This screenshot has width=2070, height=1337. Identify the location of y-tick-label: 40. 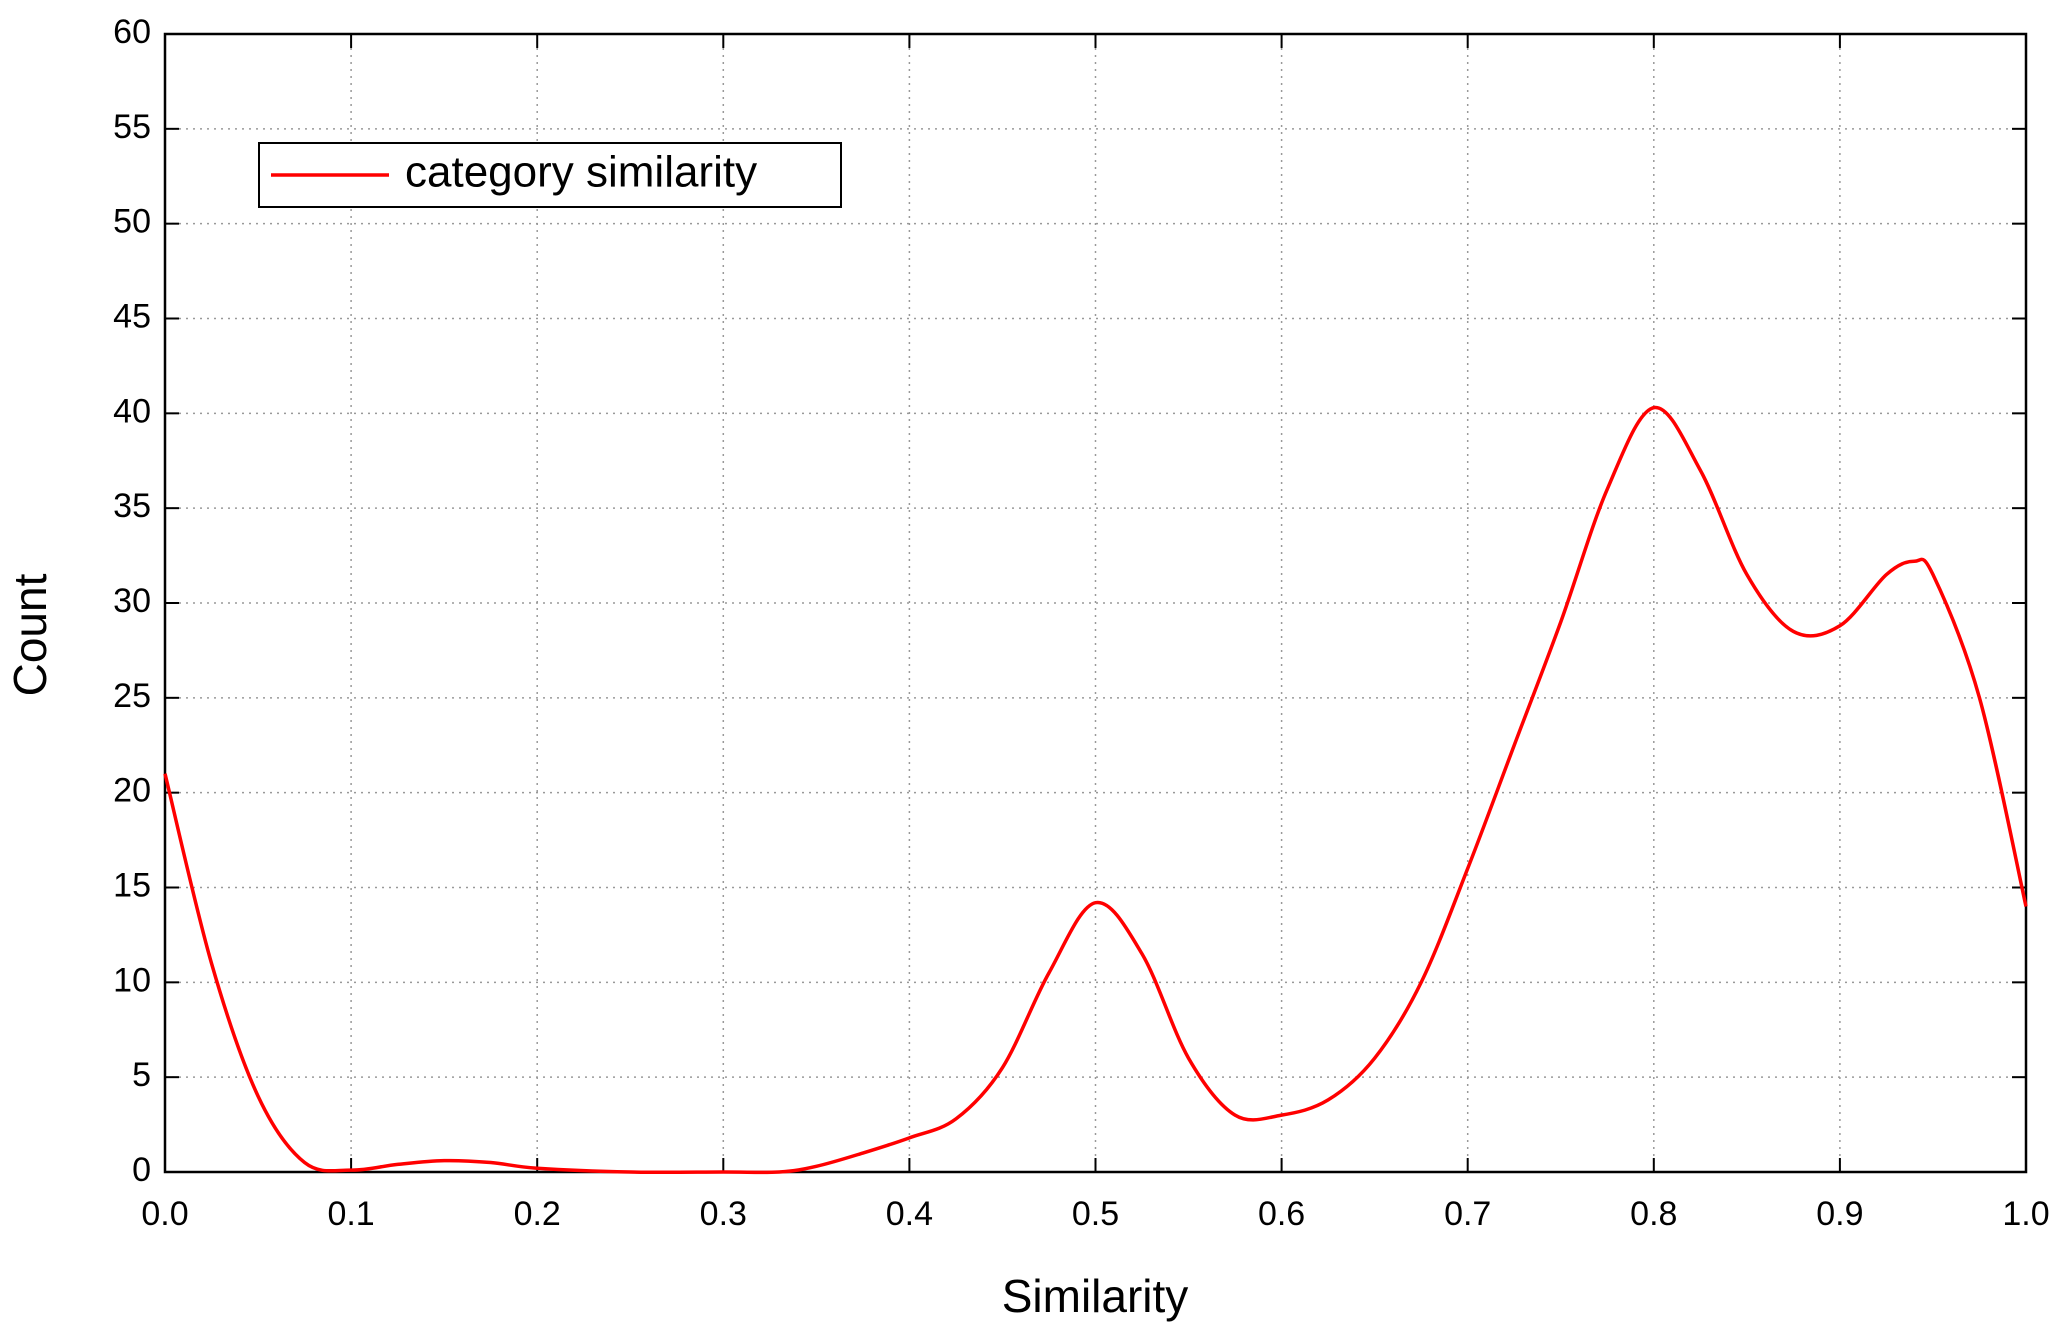
(132, 411).